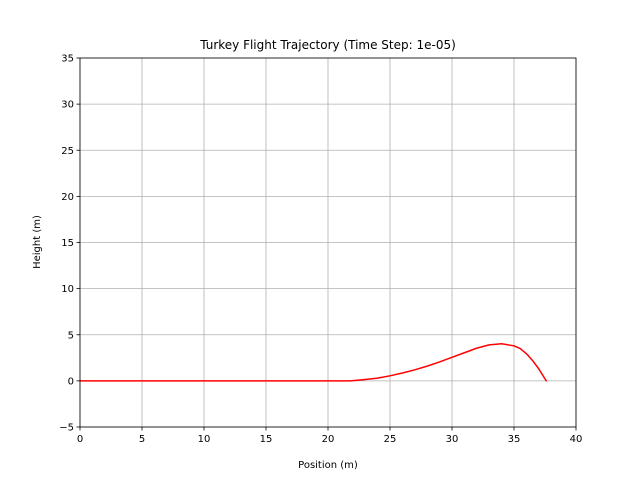 The height and width of the screenshot is (480, 640). I want to click on x-tick-label: 40, so click(576, 439).